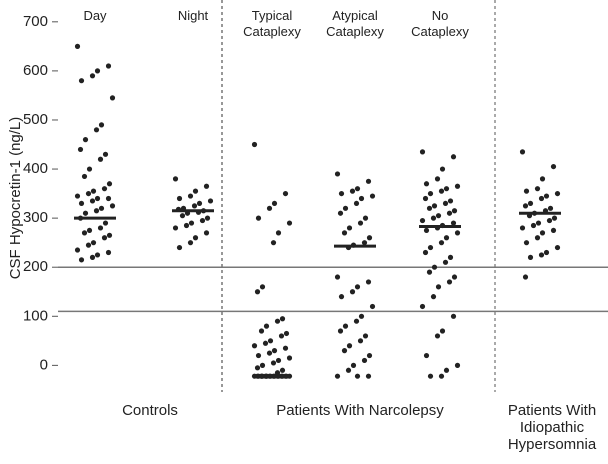  Describe the element at coordinates (95, 15) in the screenshot. I see `series-label: Day` at that location.